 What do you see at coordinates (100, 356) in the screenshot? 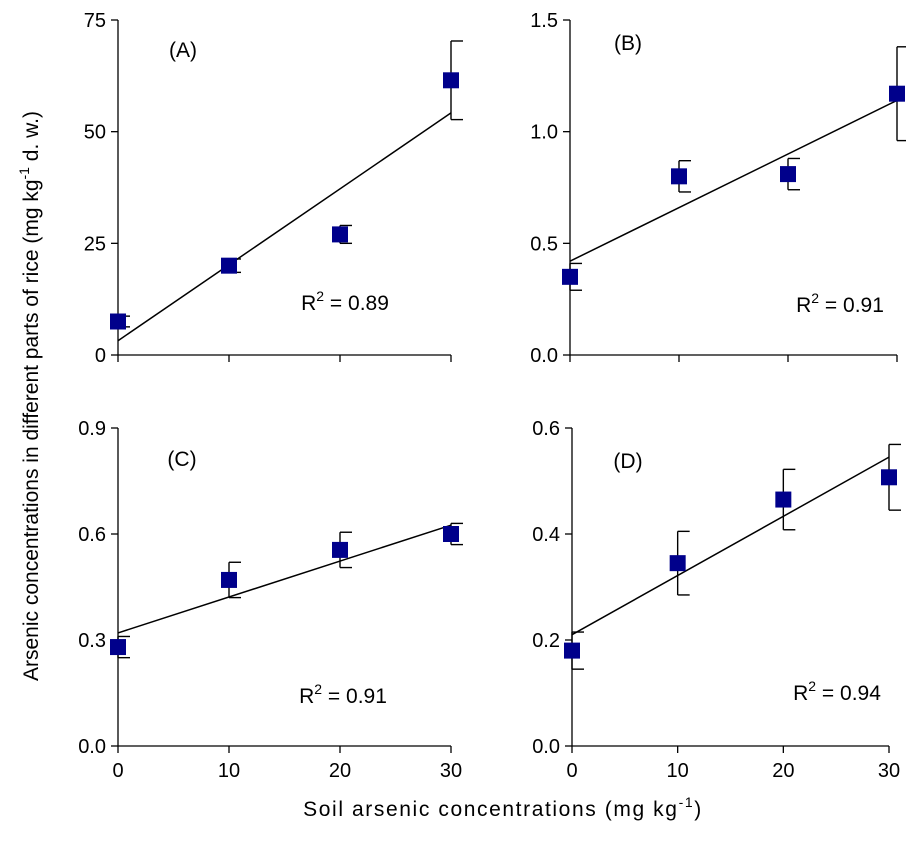
I see `y-tick-label: 0` at bounding box center [100, 356].